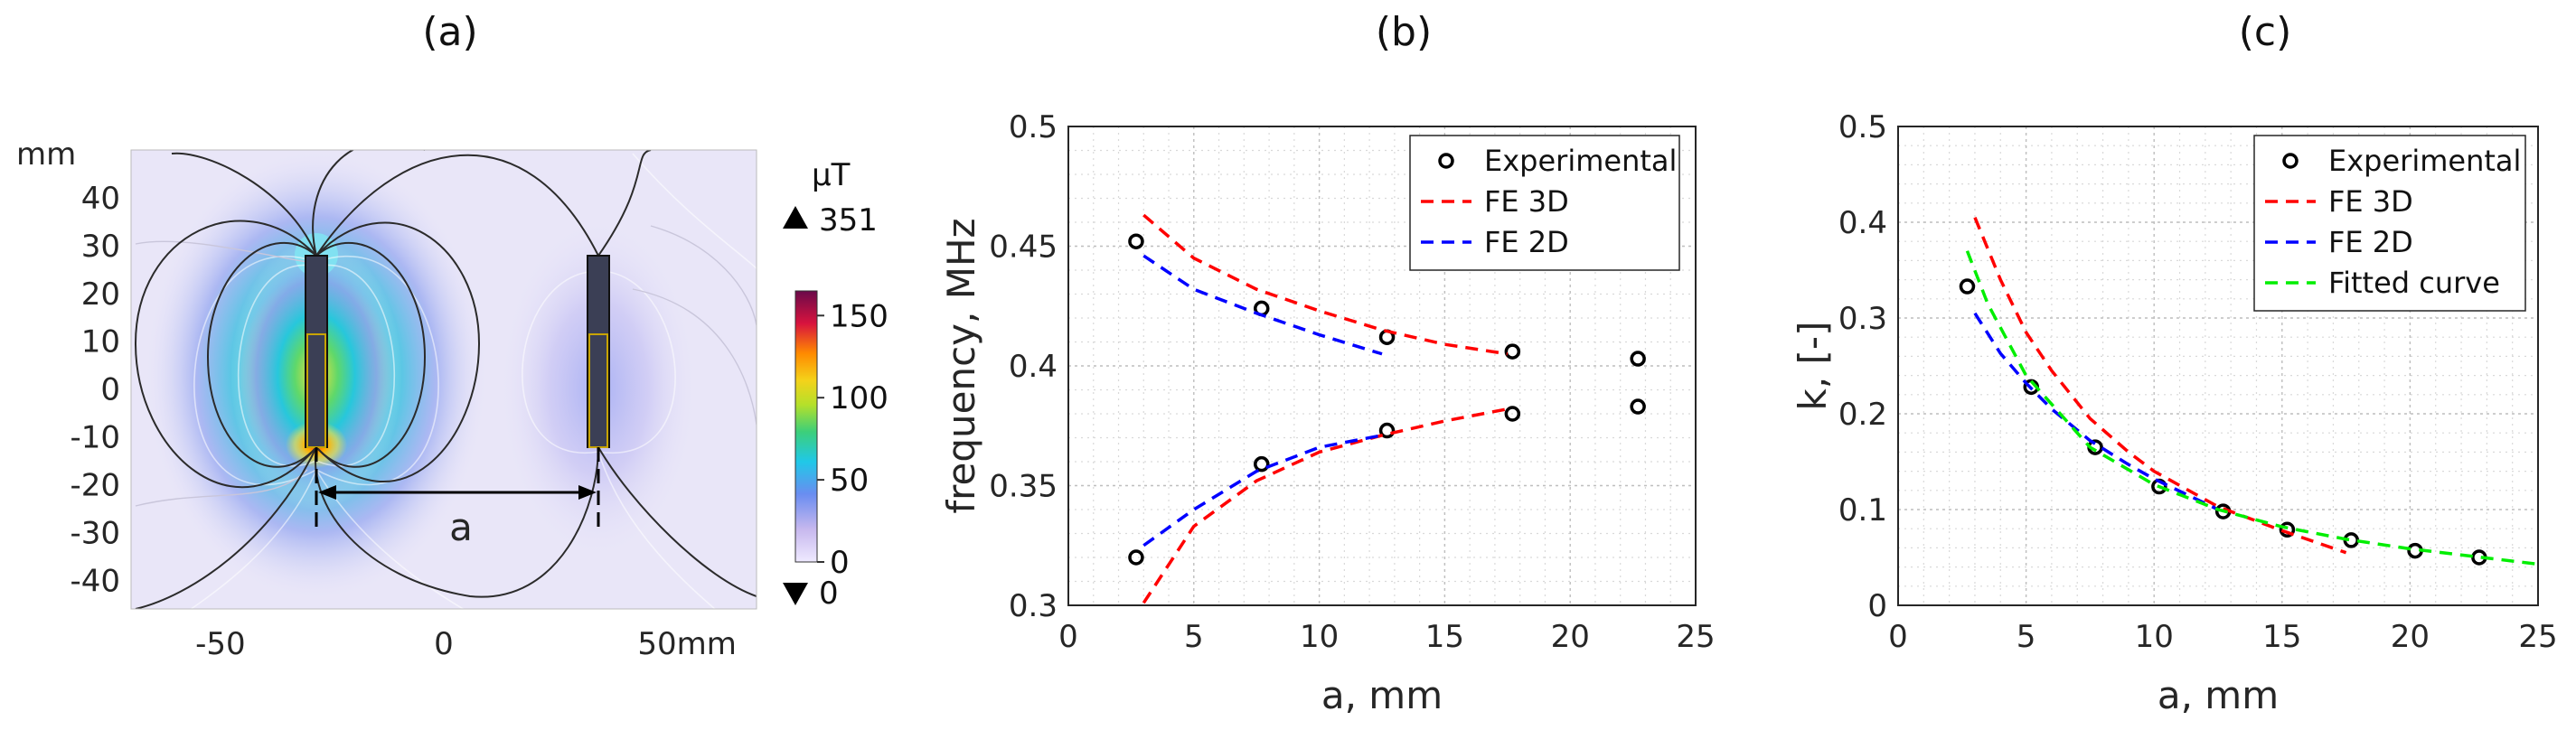 The height and width of the screenshot is (730, 2576). What do you see at coordinates (110, 390) in the screenshot?
I see `panel-a-y-tick-label: 0` at bounding box center [110, 390].